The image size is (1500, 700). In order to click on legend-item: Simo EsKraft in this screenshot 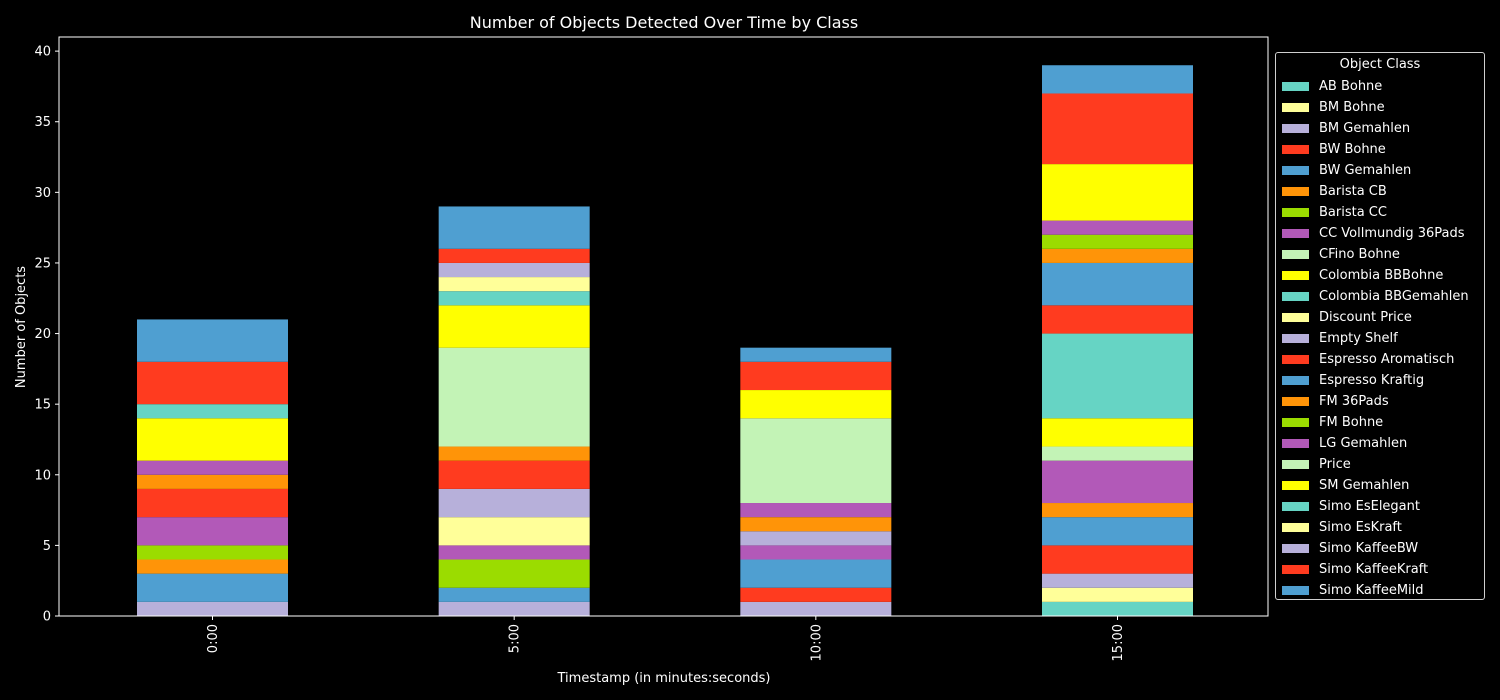, I will do `click(1342, 527)`.